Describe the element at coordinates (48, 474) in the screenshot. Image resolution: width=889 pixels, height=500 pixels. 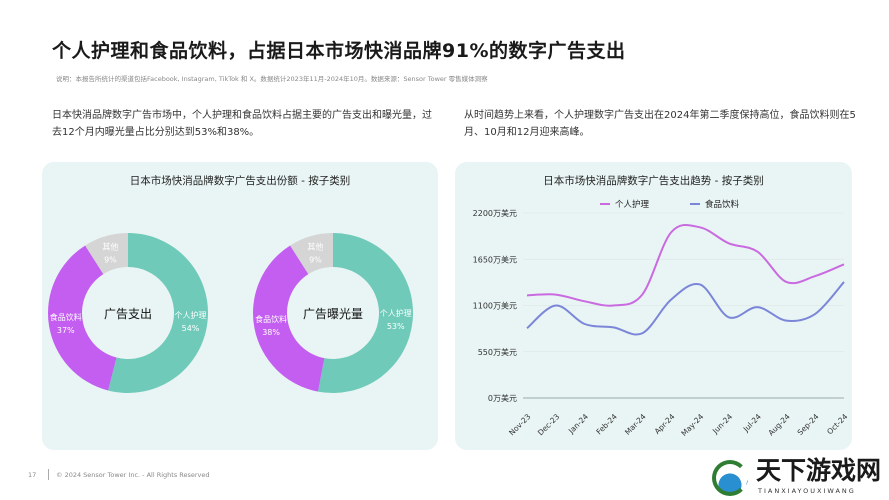
I see `footer-divider` at that location.